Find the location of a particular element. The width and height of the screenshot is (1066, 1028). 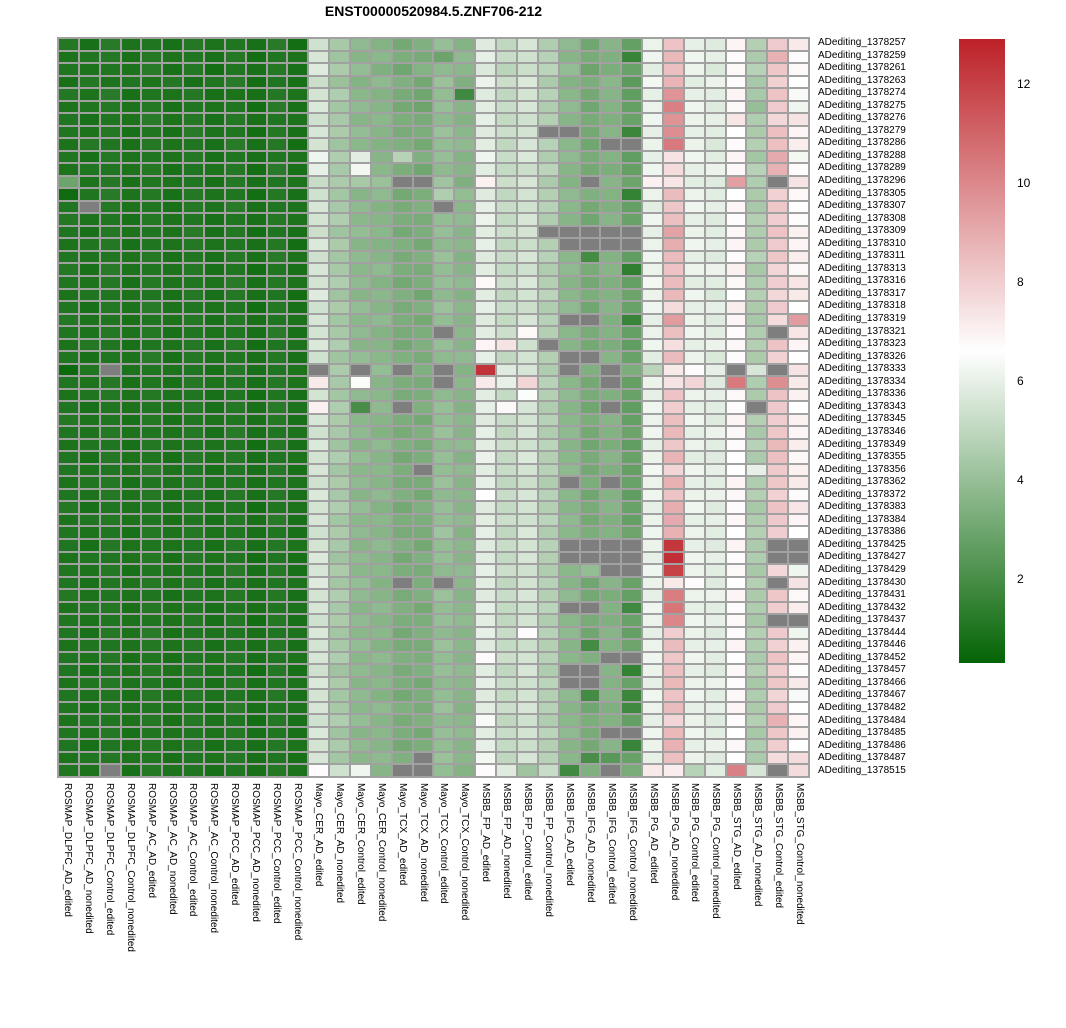

col-label: ROSMAP_AC_AD_edited is located at coordinates (151, 841).